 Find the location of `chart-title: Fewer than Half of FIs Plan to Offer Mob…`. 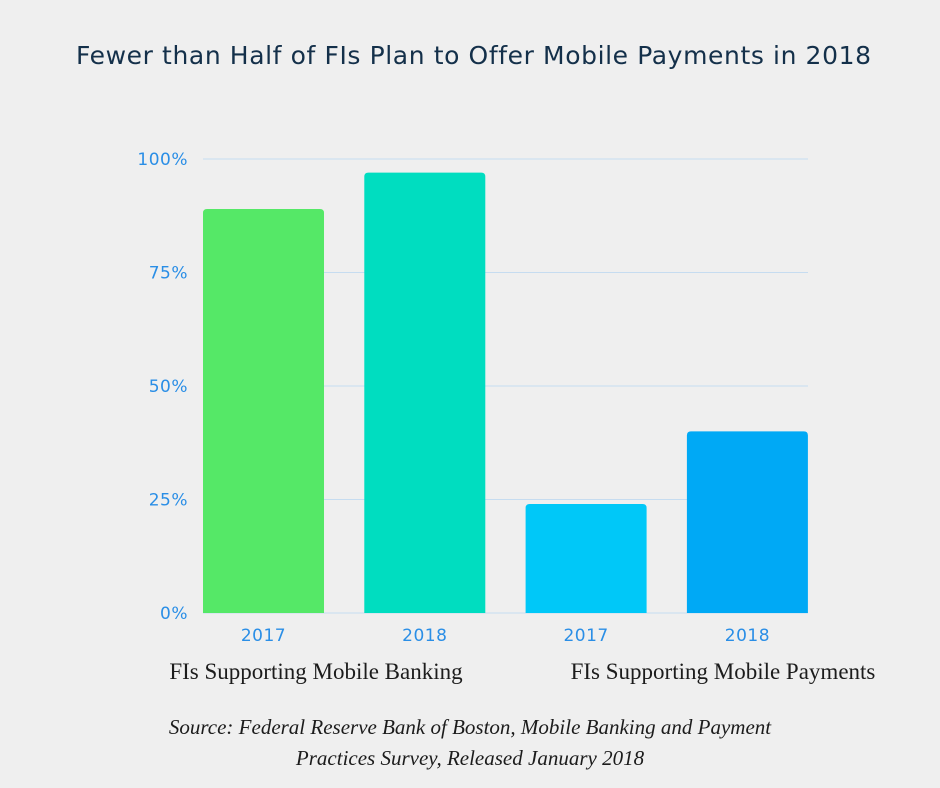

chart-title: Fewer than Half of FIs Plan to Offer Mob… is located at coordinates (474, 55).